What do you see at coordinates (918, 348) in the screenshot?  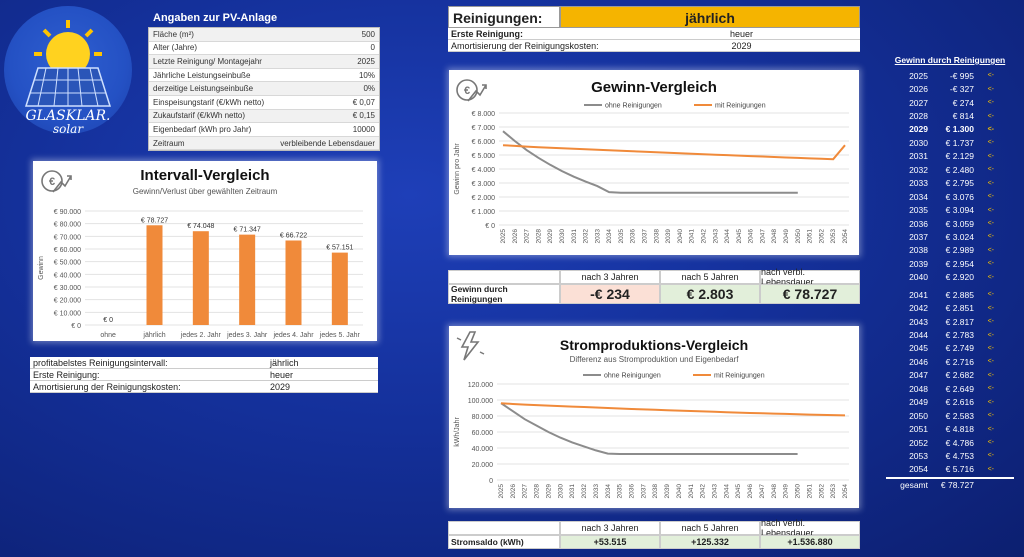 I see `gewinn-list-year: 2045` at bounding box center [918, 348].